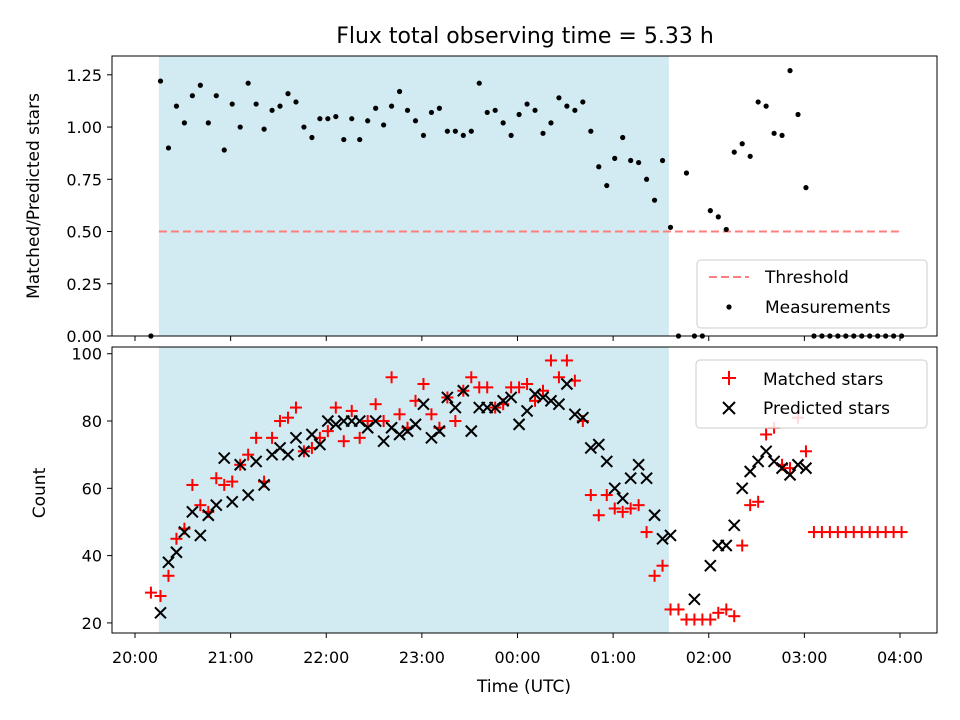 The height and width of the screenshot is (720, 960). What do you see at coordinates (34, 196) in the screenshot?
I see `top-y-axis-label: Matched/Predicted stars` at bounding box center [34, 196].